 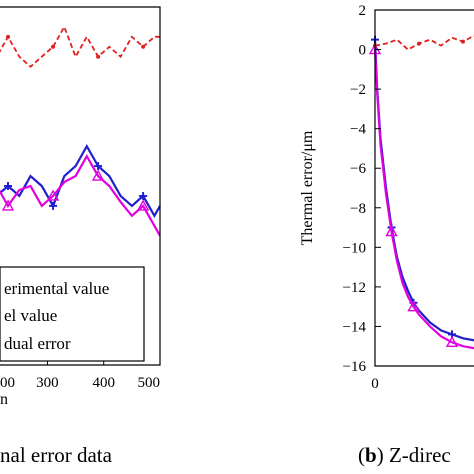 What do you see at coordinates (423, 199) in the screenshot?
I see `panel-b-series-1-line` at bounding box center [423, 199].